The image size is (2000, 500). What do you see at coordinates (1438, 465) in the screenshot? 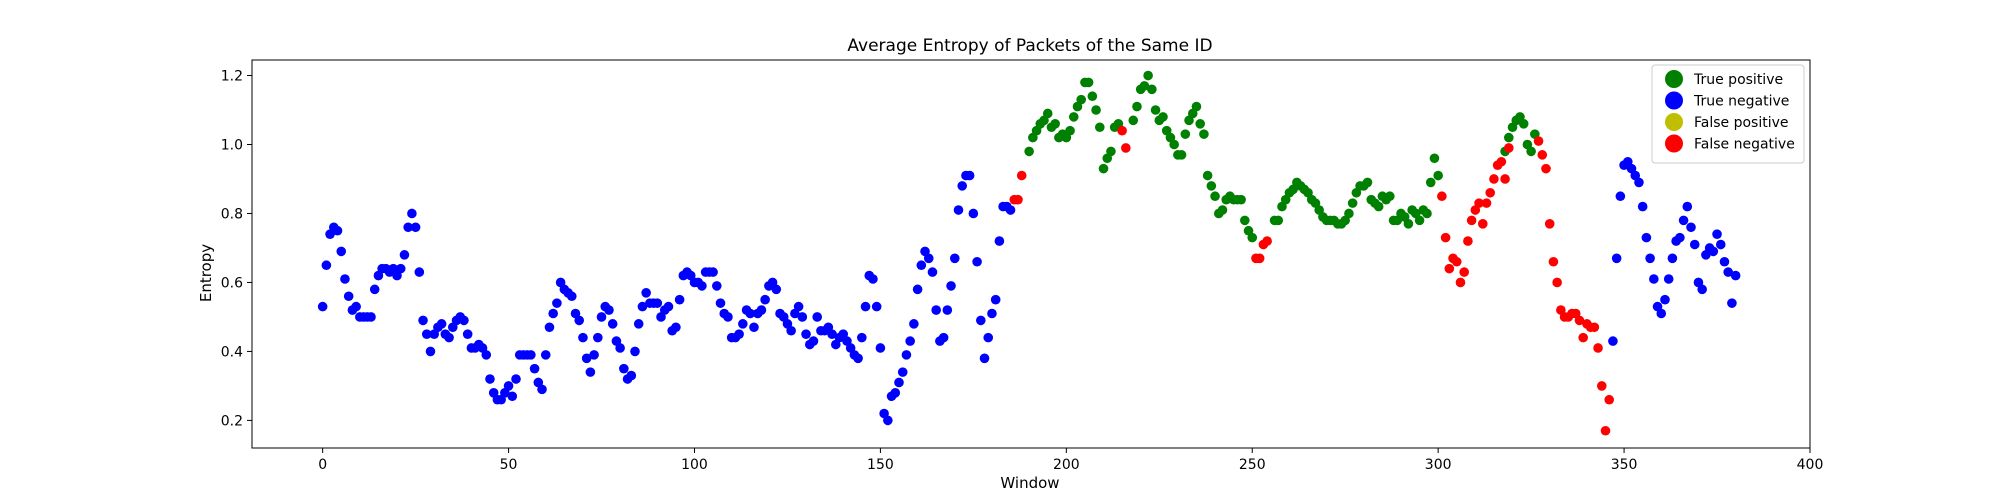
I see `x-tick-label: 300` at bounding box center [1438, 465].